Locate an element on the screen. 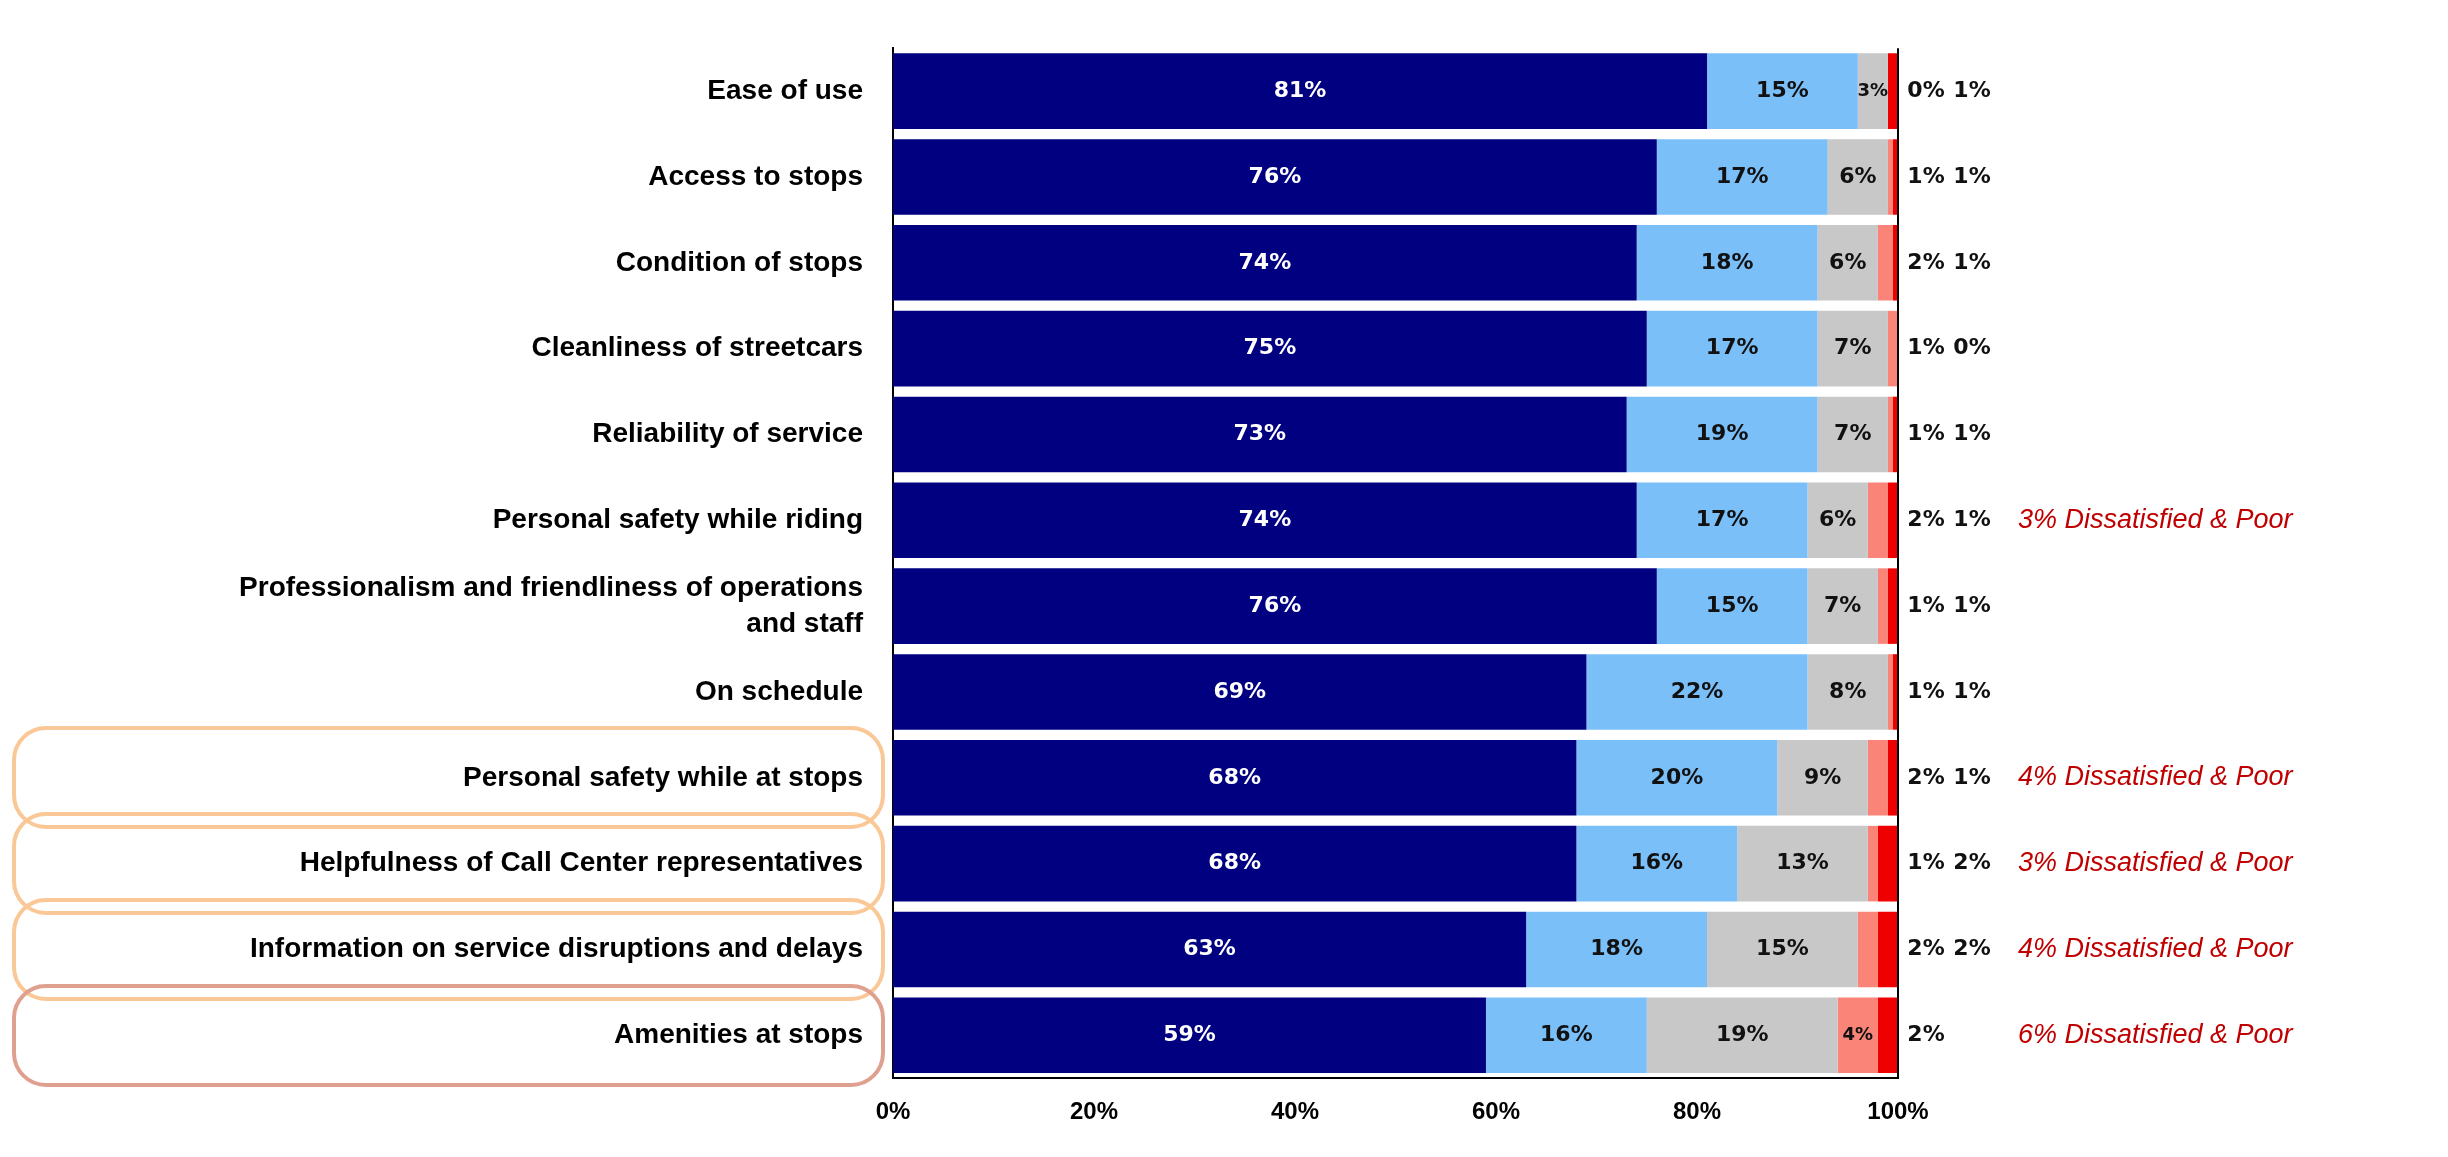 This screenshot has height=1157, width=2448. data-label: 20% is located at coordinates (1677, 776).